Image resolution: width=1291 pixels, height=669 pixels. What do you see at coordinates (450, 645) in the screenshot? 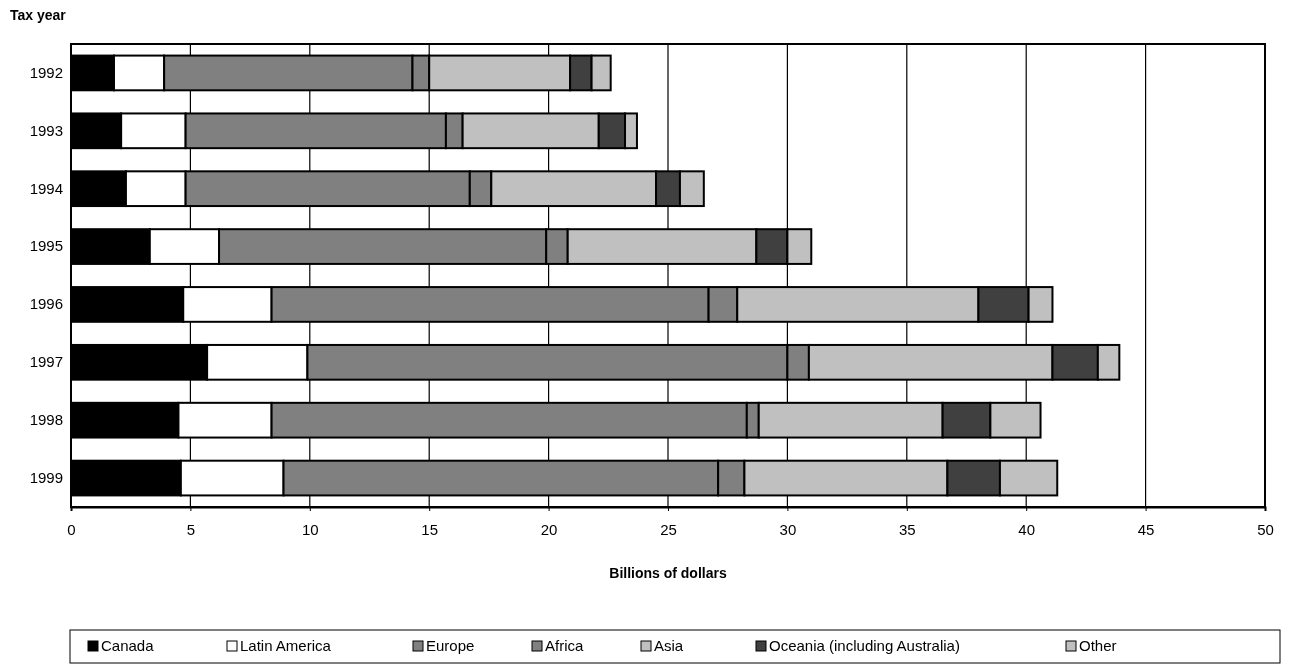
I see `legend-label: Europe` at bounding box center [450, 645].